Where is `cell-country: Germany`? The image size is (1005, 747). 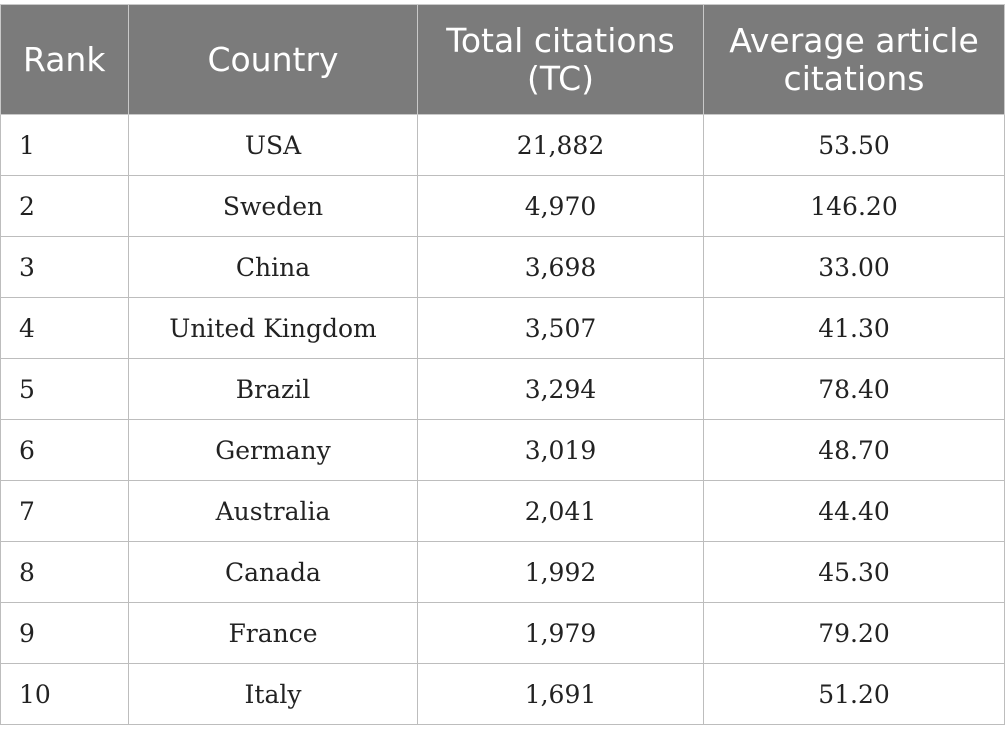
cell-country: Germany is located at coordinates (273, 450).